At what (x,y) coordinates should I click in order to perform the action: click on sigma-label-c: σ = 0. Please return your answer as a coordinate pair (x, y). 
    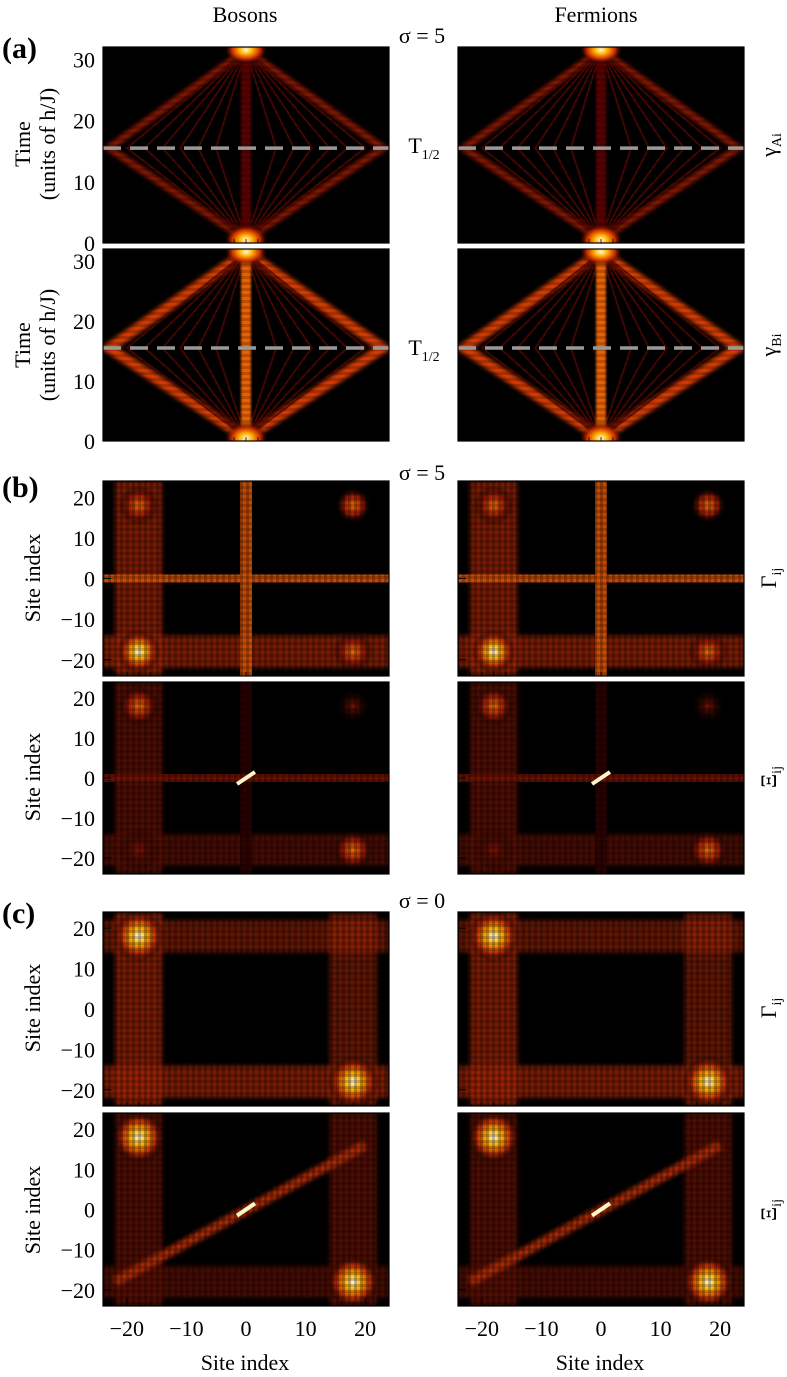
    Looking at the image, I should click on (422, 900).